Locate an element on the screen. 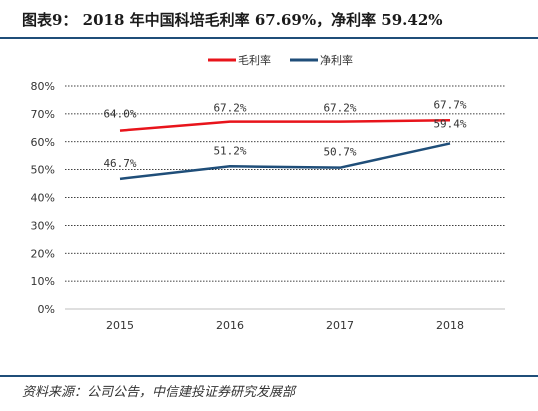  data-label: 64.0% is located at coordinates (119, 114).